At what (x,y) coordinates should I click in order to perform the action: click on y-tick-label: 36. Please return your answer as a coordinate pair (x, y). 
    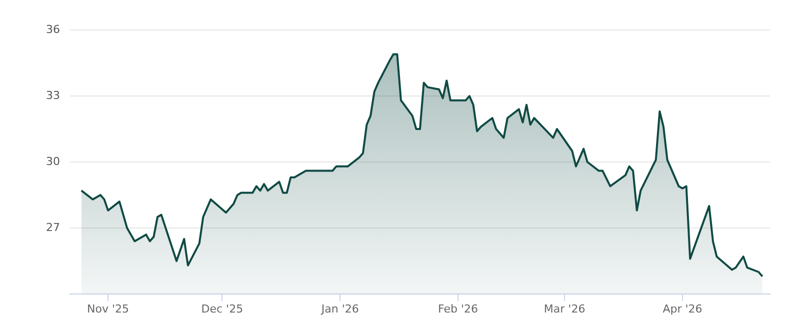
    Looking at the image, I should click on (53, 29).